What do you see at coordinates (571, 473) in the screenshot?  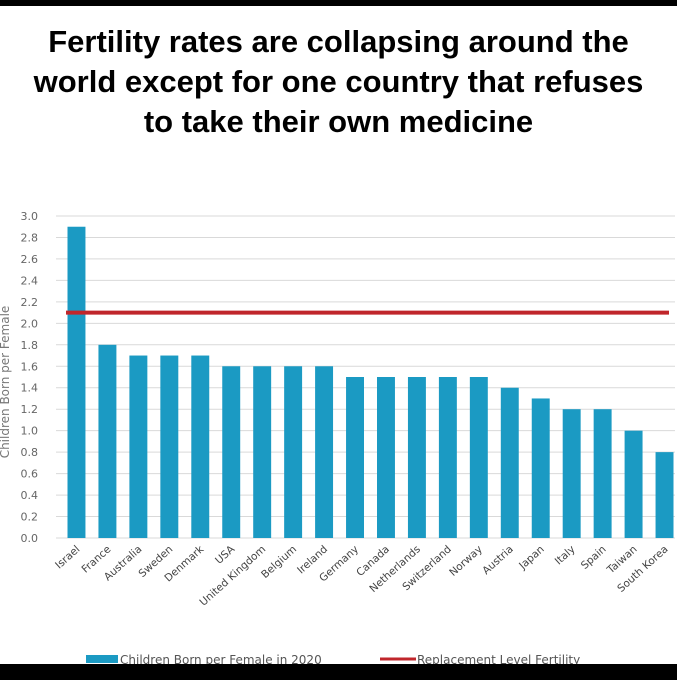 I see `bar-italy` at bounding box center [571, 473].